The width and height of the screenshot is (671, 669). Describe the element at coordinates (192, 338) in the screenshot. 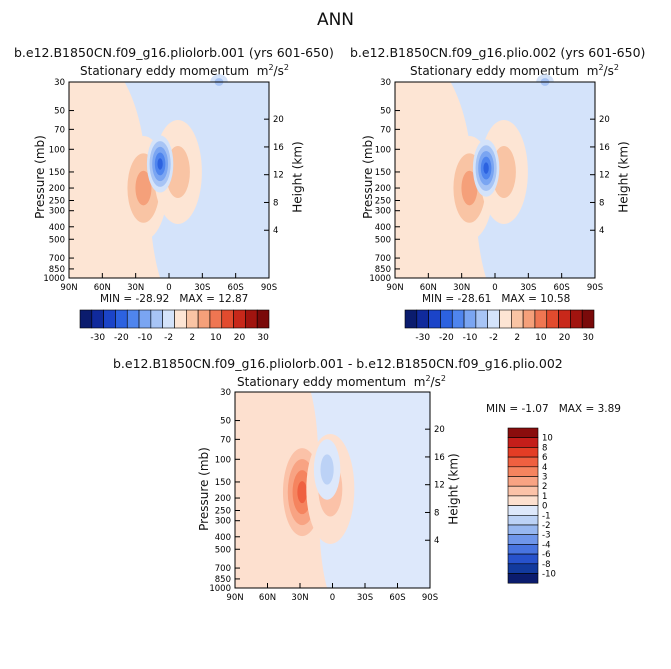

I see `colorbar-label: 2` at that location.